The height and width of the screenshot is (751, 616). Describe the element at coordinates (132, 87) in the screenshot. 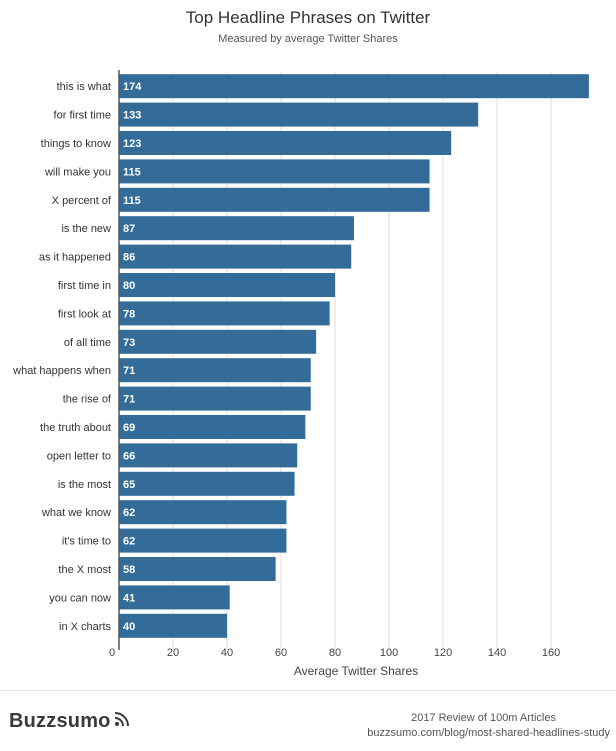

I see `bar-value-label: 174` at that location.